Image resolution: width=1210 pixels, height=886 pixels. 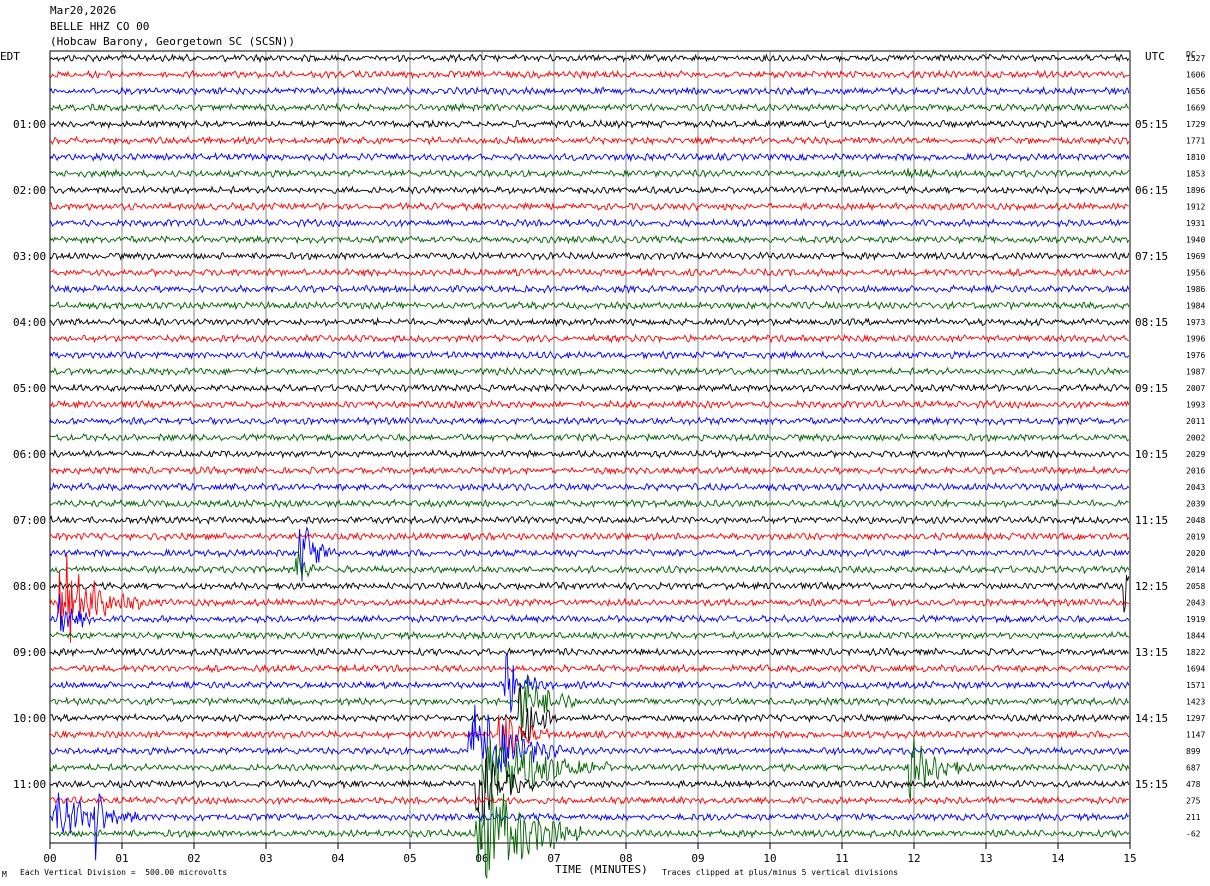 What do you see at coordinates (29, 586) in the screenshot?
I see `edt-time-label: 08:00` at bounding box center [29, 586].